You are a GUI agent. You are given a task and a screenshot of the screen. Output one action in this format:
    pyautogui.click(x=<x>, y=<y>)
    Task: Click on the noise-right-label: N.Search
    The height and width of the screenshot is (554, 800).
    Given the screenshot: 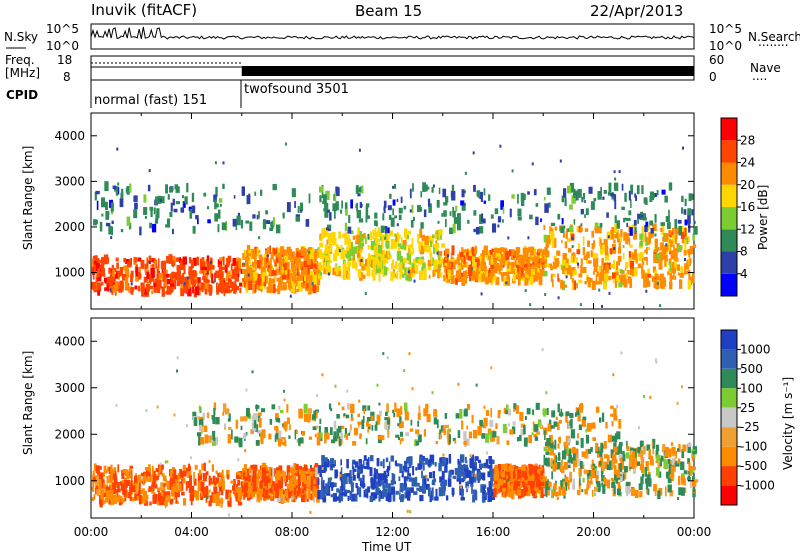 What is the action you would take?
    pyautogui.click(x=774, y=37)
    